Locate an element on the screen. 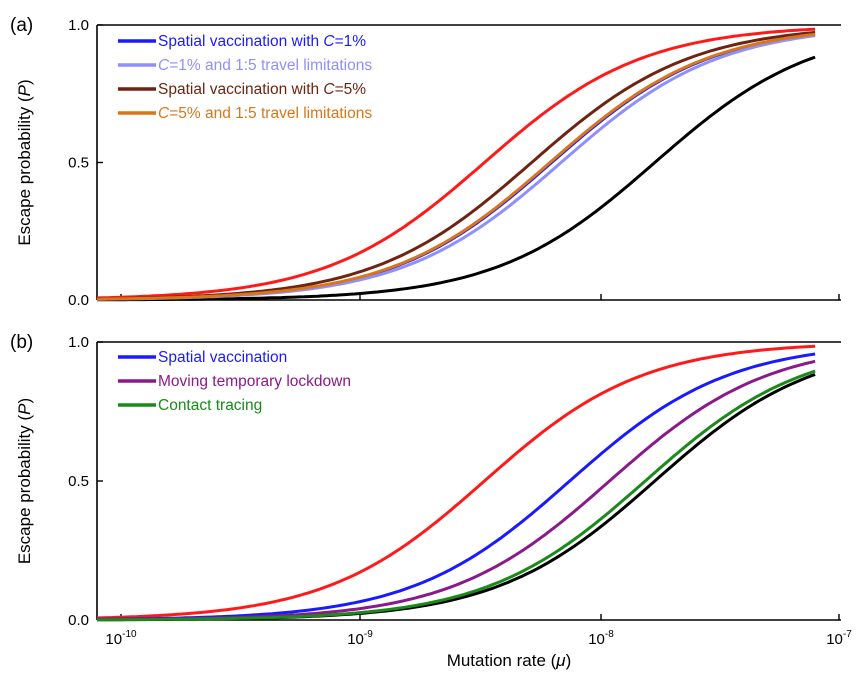 Image resolution: width=863 pixels, height=679 pixels. legend-entry-2: Spatial vaccination is located at coordinates (222, 357).